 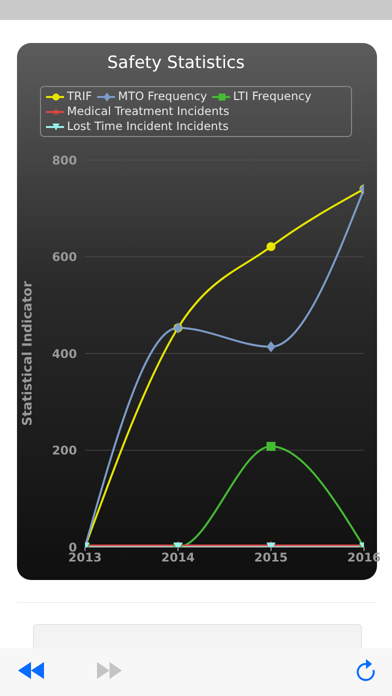 What do you see at coordinates (271, 557) in the screenshot?
I see `x-tick-label: 2015` at bounding box center [271, 557].